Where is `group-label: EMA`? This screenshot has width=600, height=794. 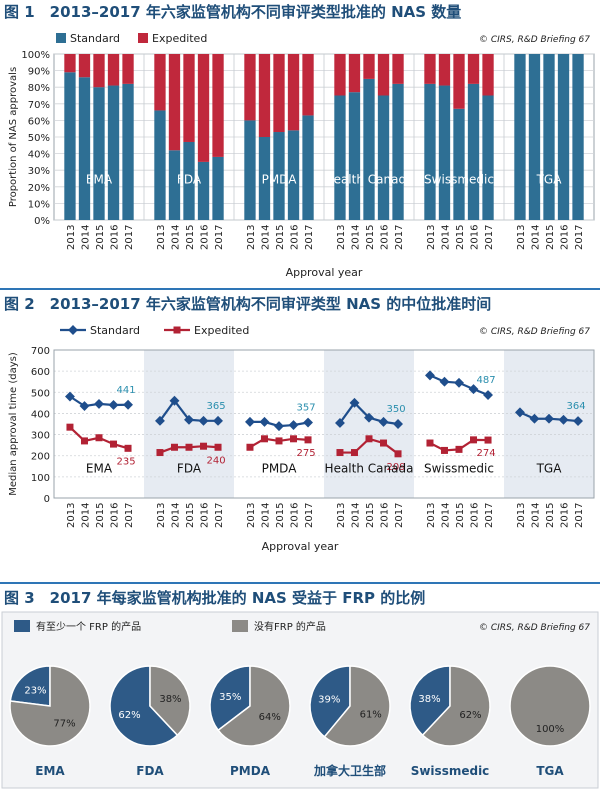 group-label: EMA is located at coordinates (99, 179).